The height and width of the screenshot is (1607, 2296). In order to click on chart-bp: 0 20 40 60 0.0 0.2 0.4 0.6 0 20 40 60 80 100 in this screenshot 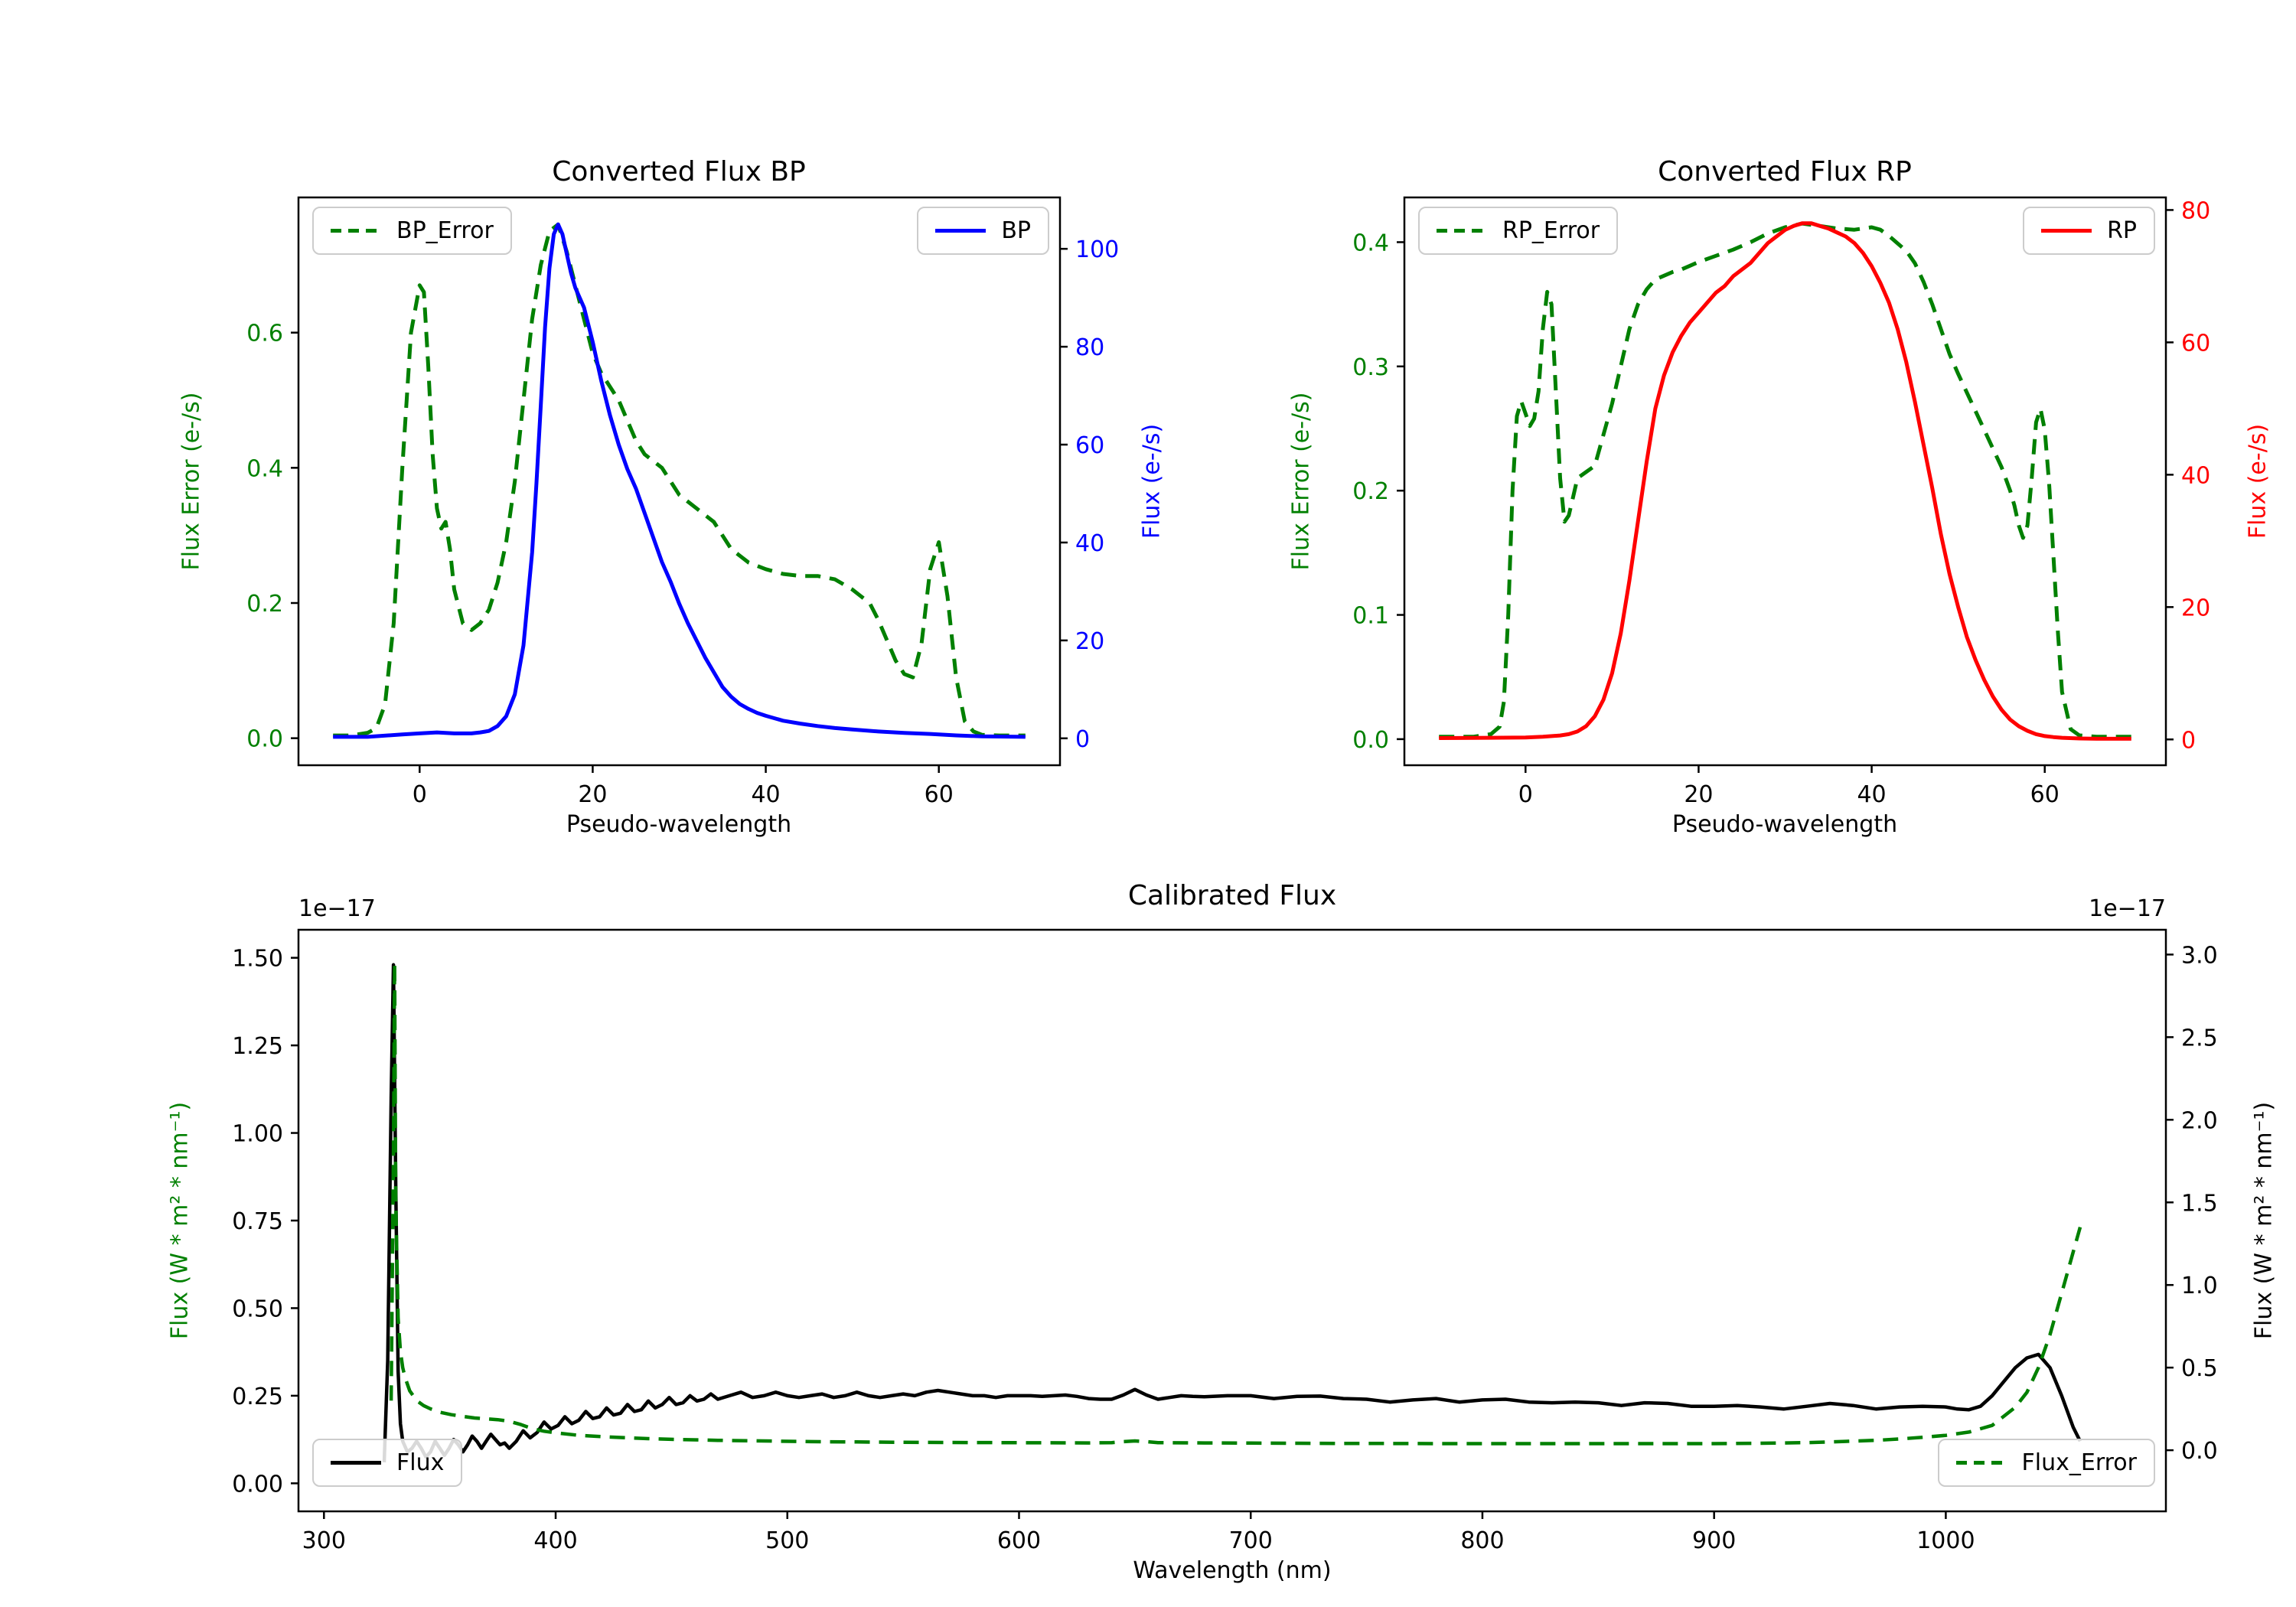, I will do `click(682, 502)`.